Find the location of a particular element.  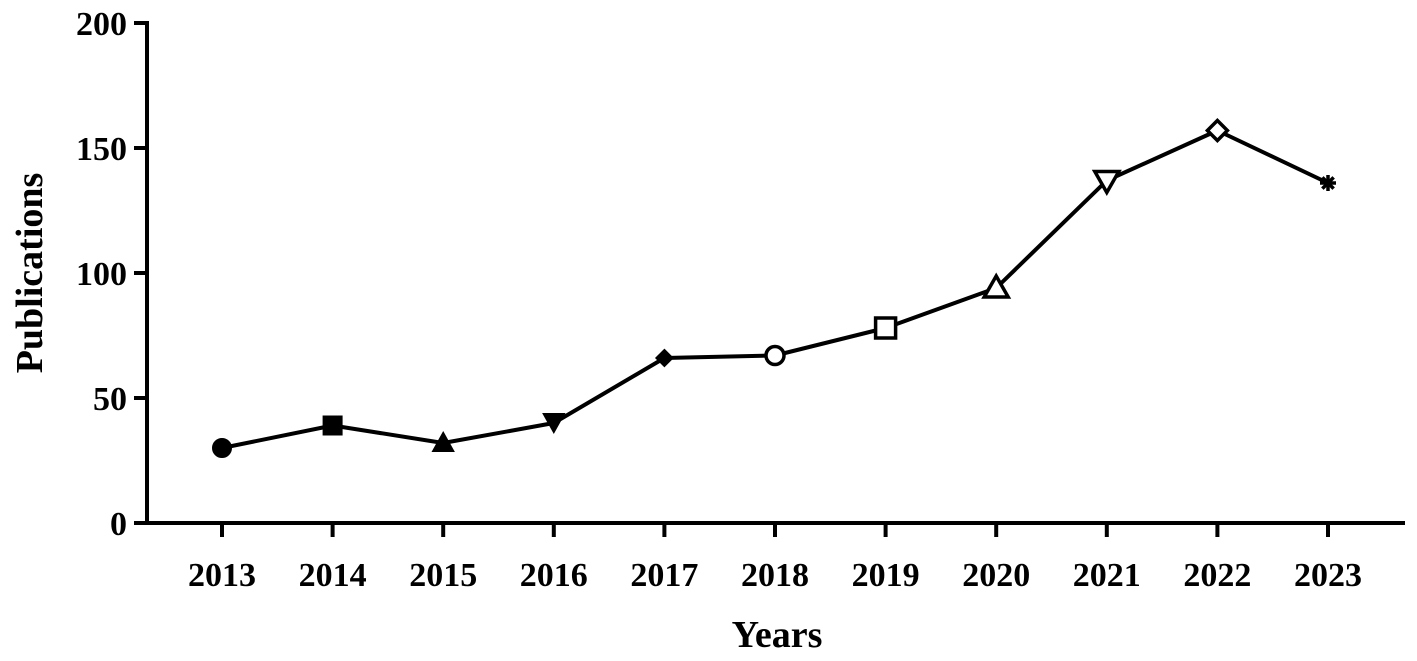

x-tick-label: 2023 is located at coordinates (1328, 575).